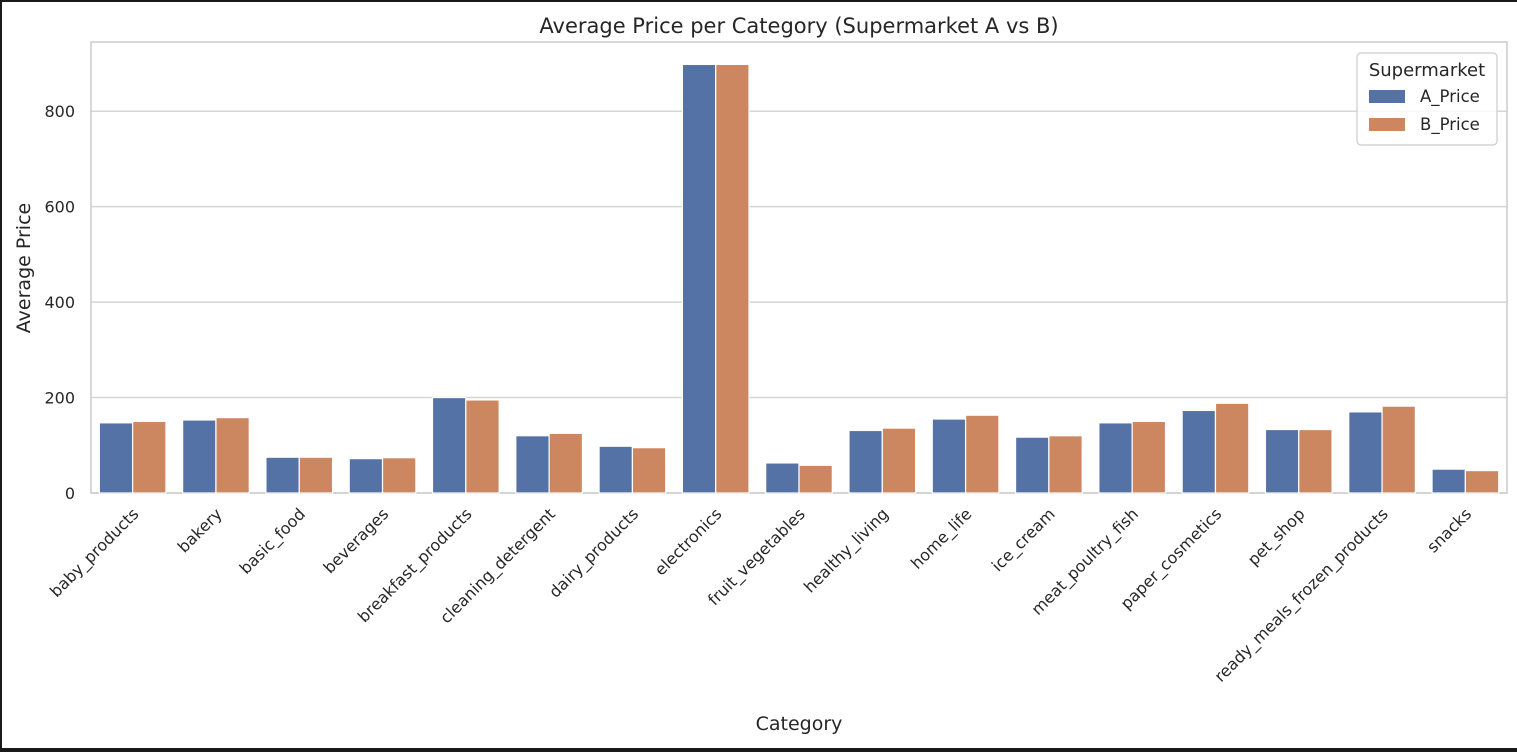 This screenshot has width=1517, height=752. I want to click on bar-A_Price-beverages, so click(366, 476).